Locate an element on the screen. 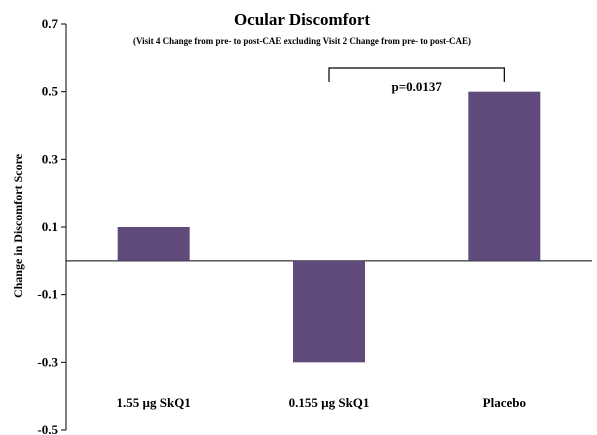 The width and height of the screenshot is (597, 435). y-tick-label: 0.7 is located at coordinates (50, 23).